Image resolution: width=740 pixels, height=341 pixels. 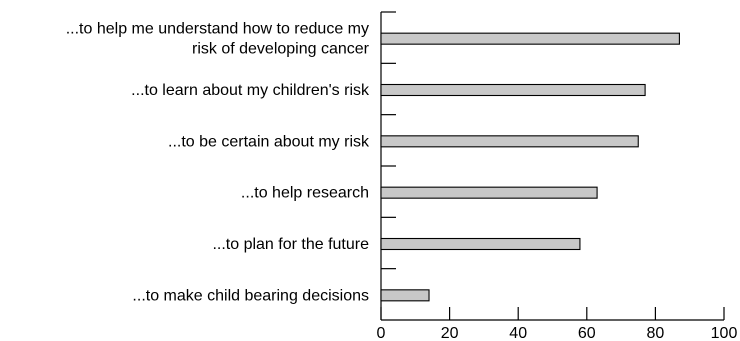 I want to click on x-tick-label: 0, so click(x=381, y=333).